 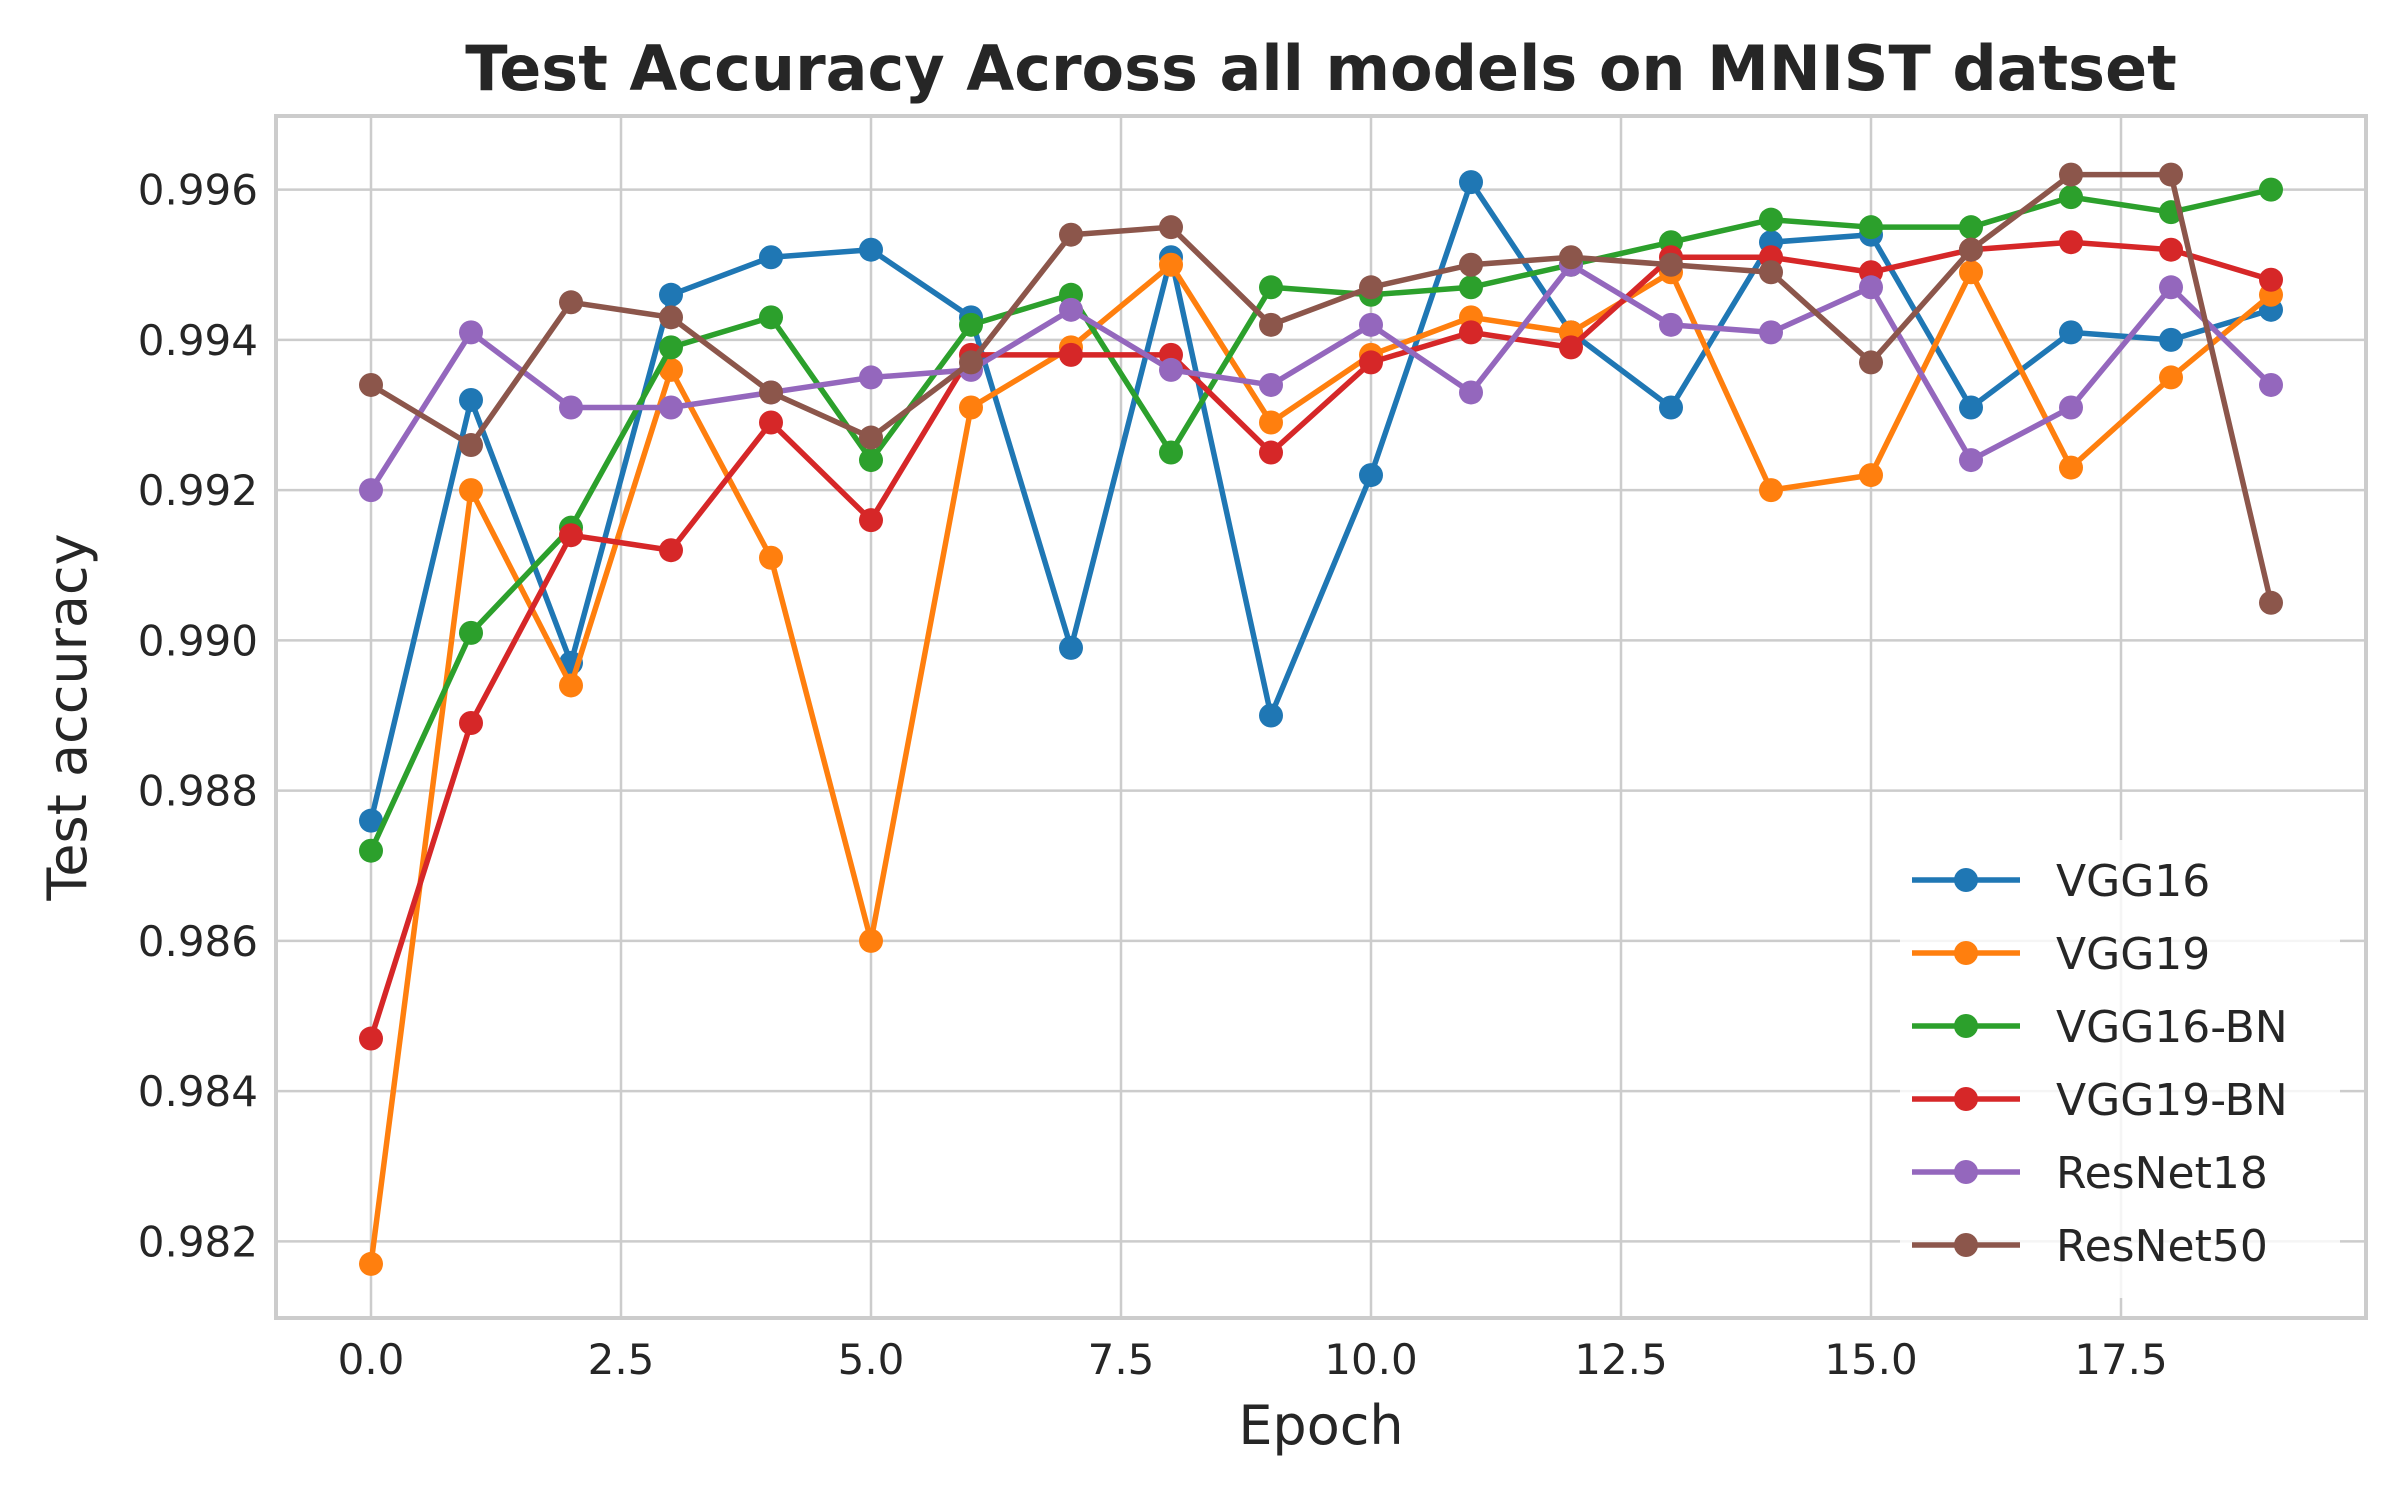 I want to click on legend-item-vgg16: VGG16, so click(x=2061, y=881).